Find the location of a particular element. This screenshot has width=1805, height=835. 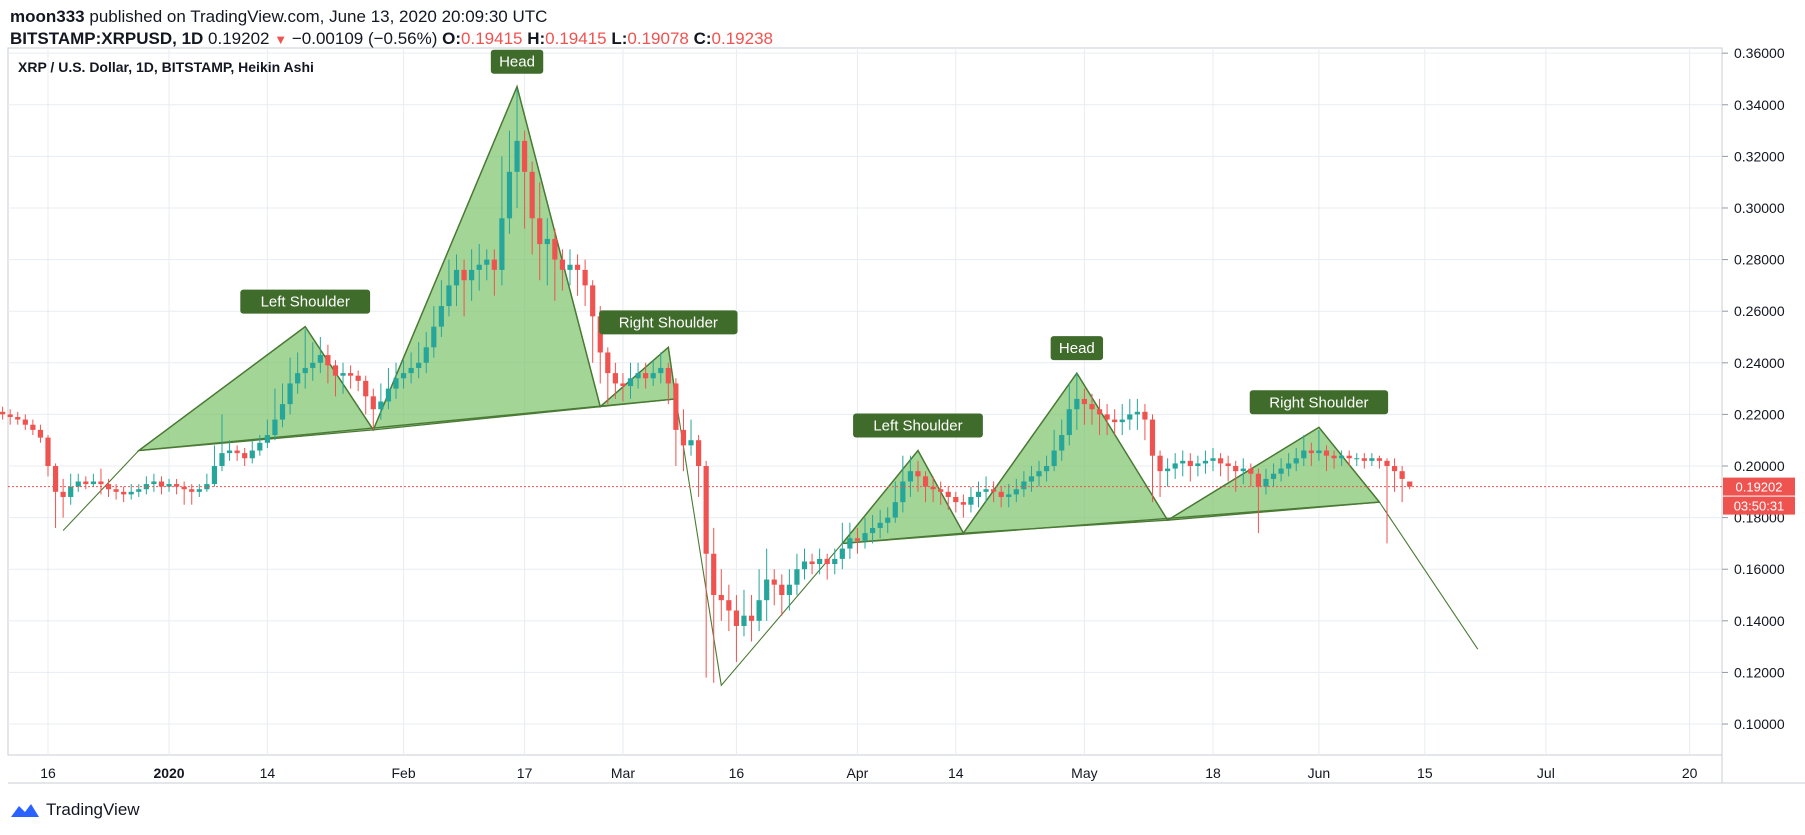

x-tick-label: Mar is located at coordinates (623, 773).